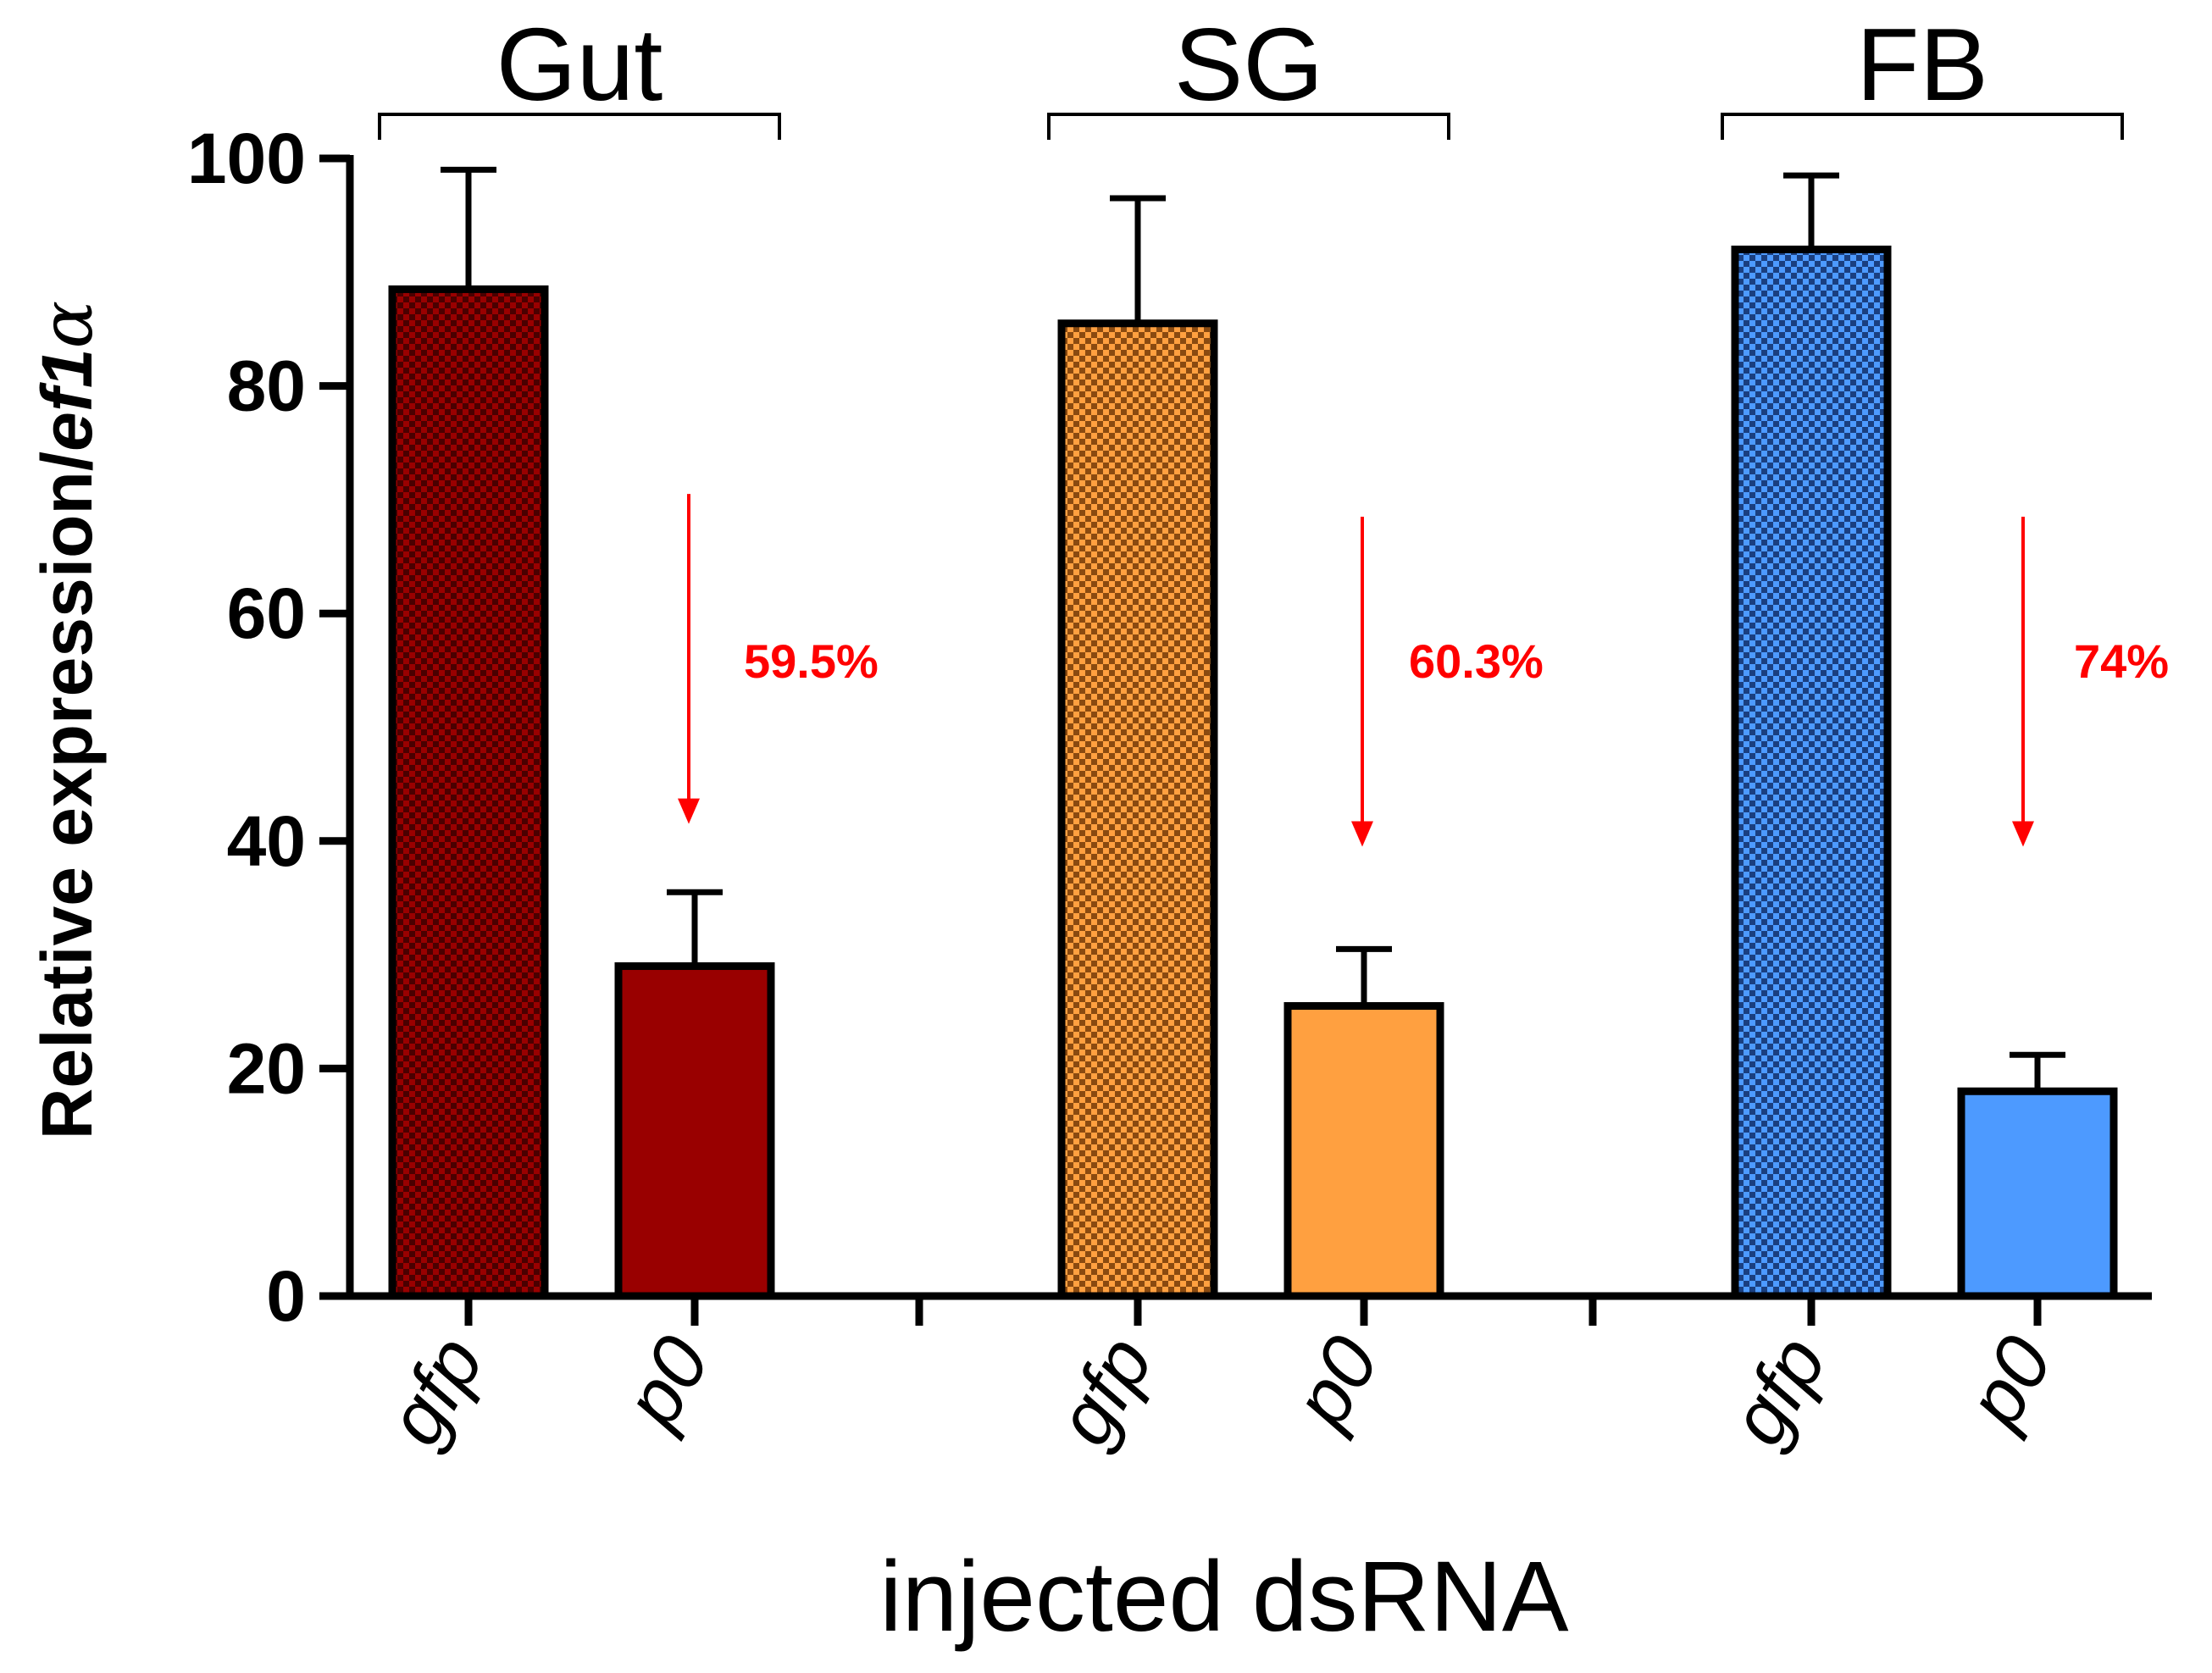 The width and height of the screenshot is (2212, 1673). Describe the element at coordinates (67, 325) in the screenshot. I see `y-axis-title-symbol: α` at that location.